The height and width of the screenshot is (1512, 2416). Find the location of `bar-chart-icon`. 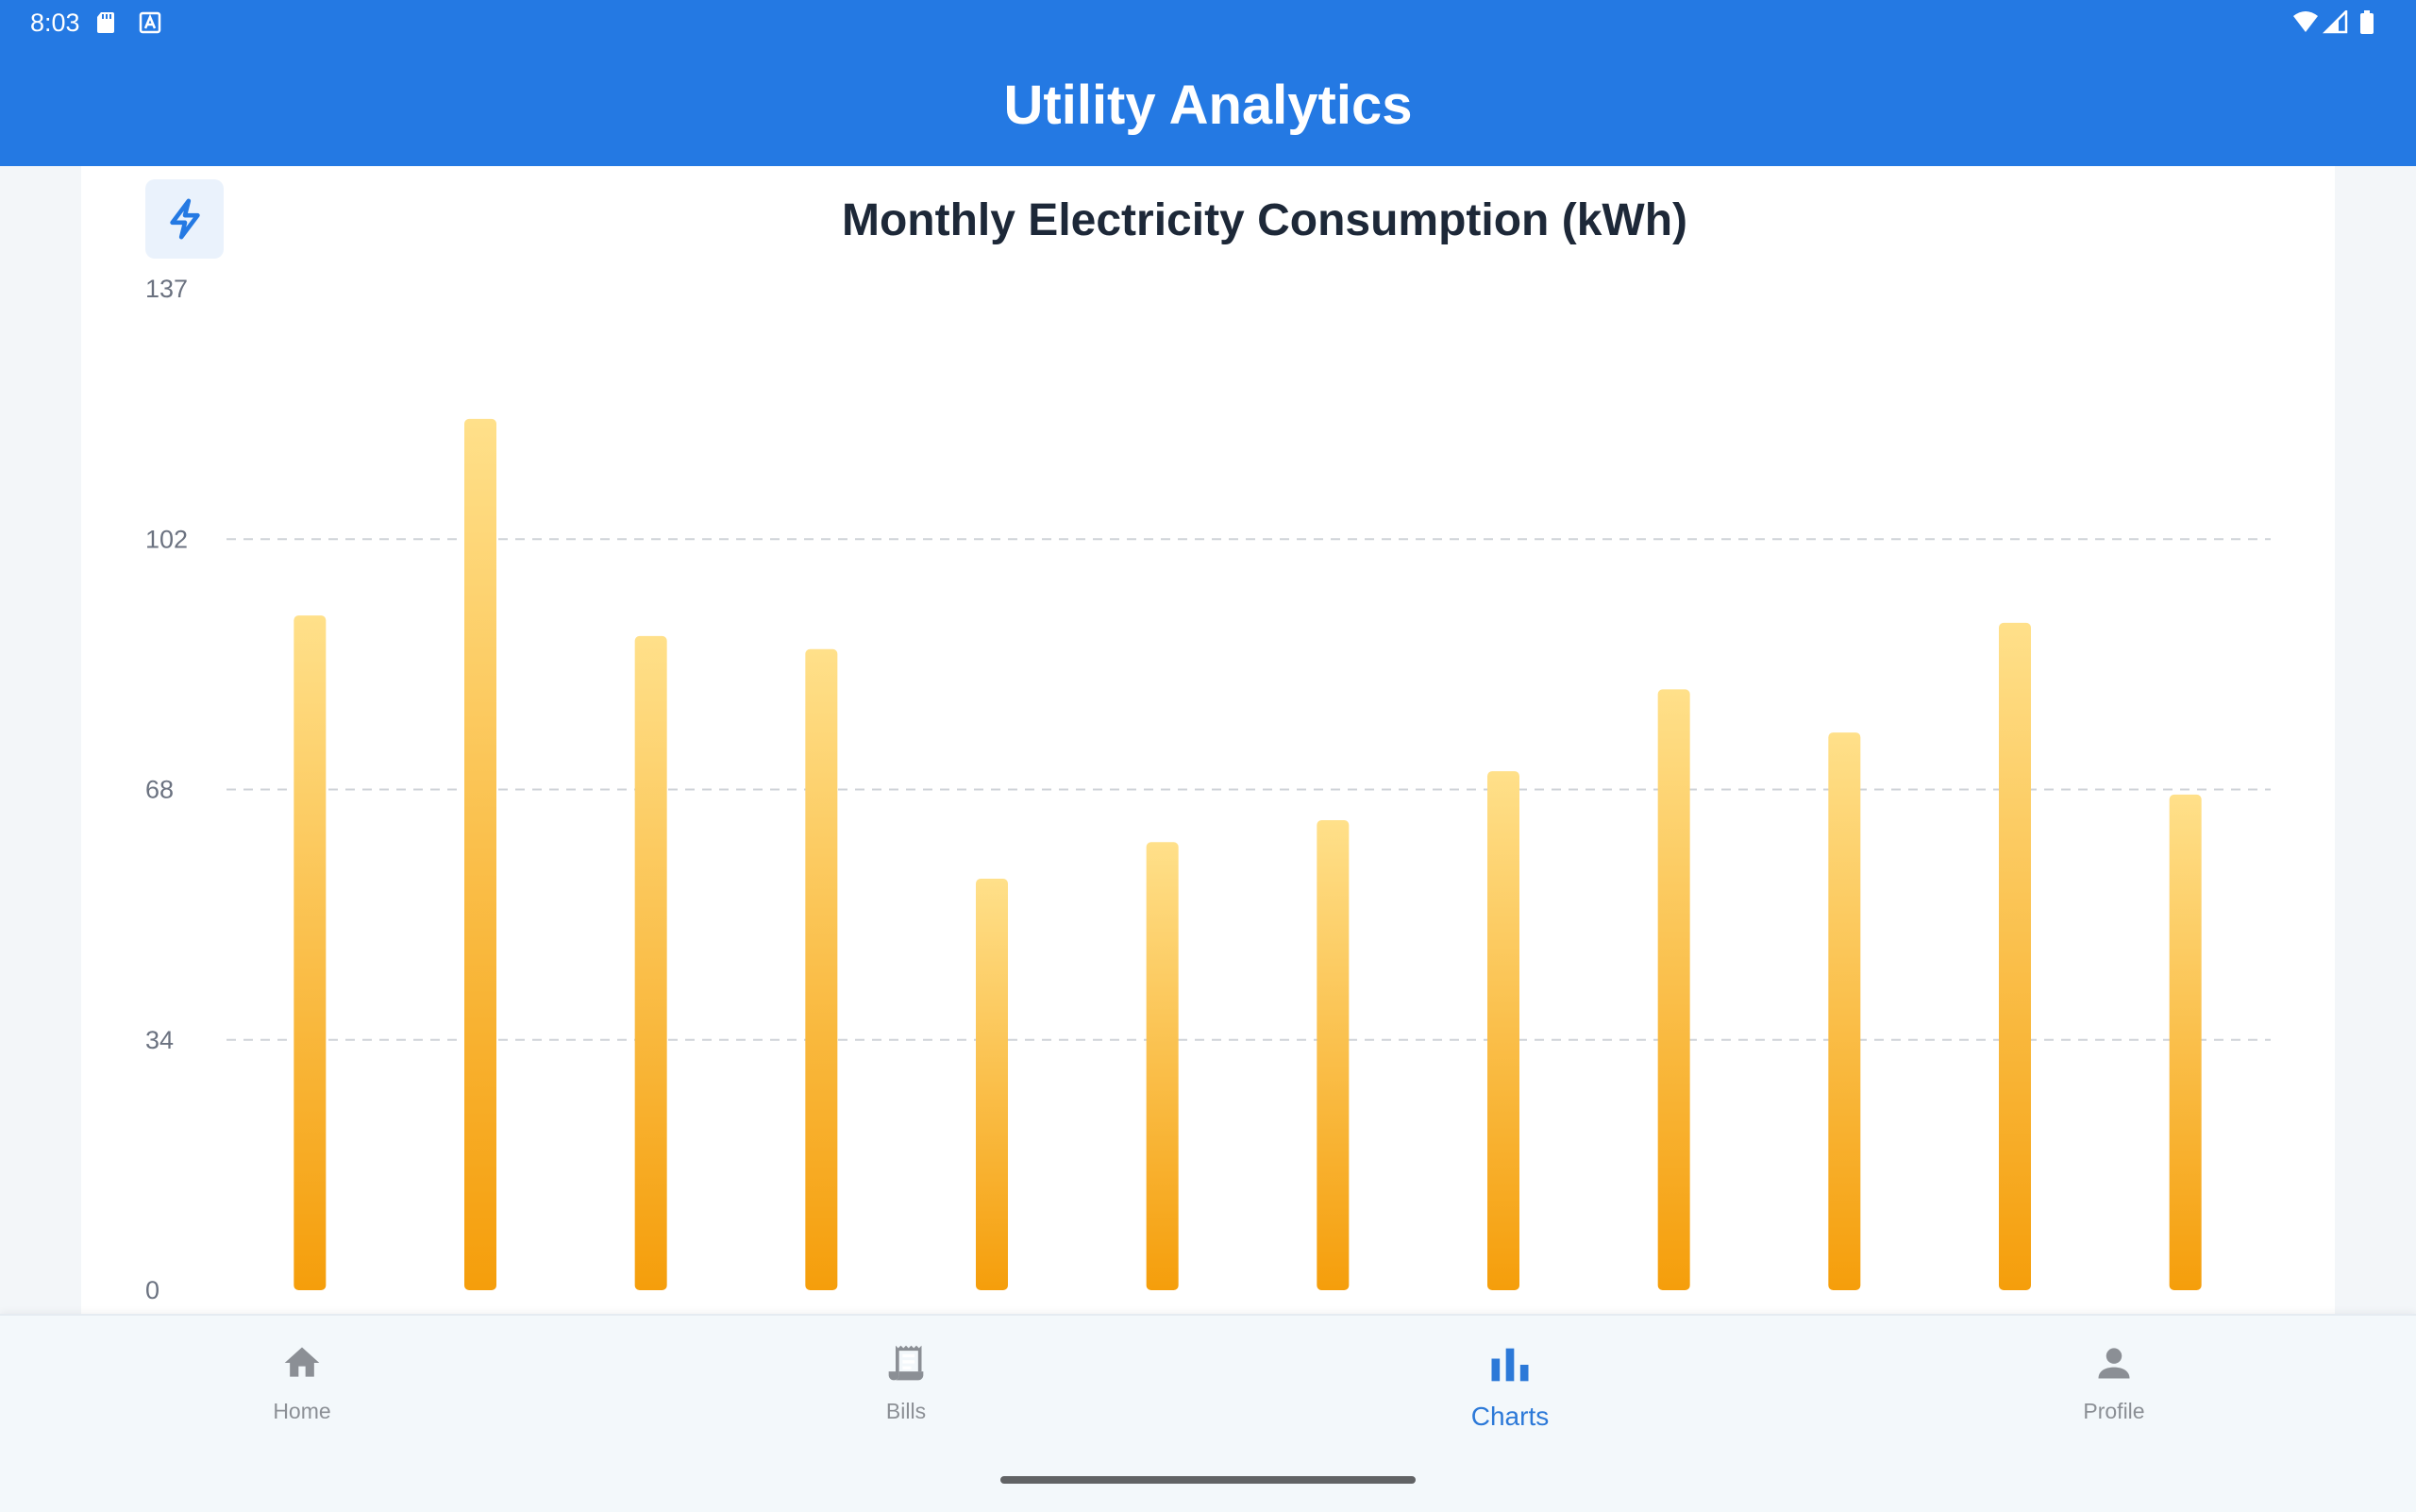

bar-chart-icon is located at coordinates (1510, 1365).